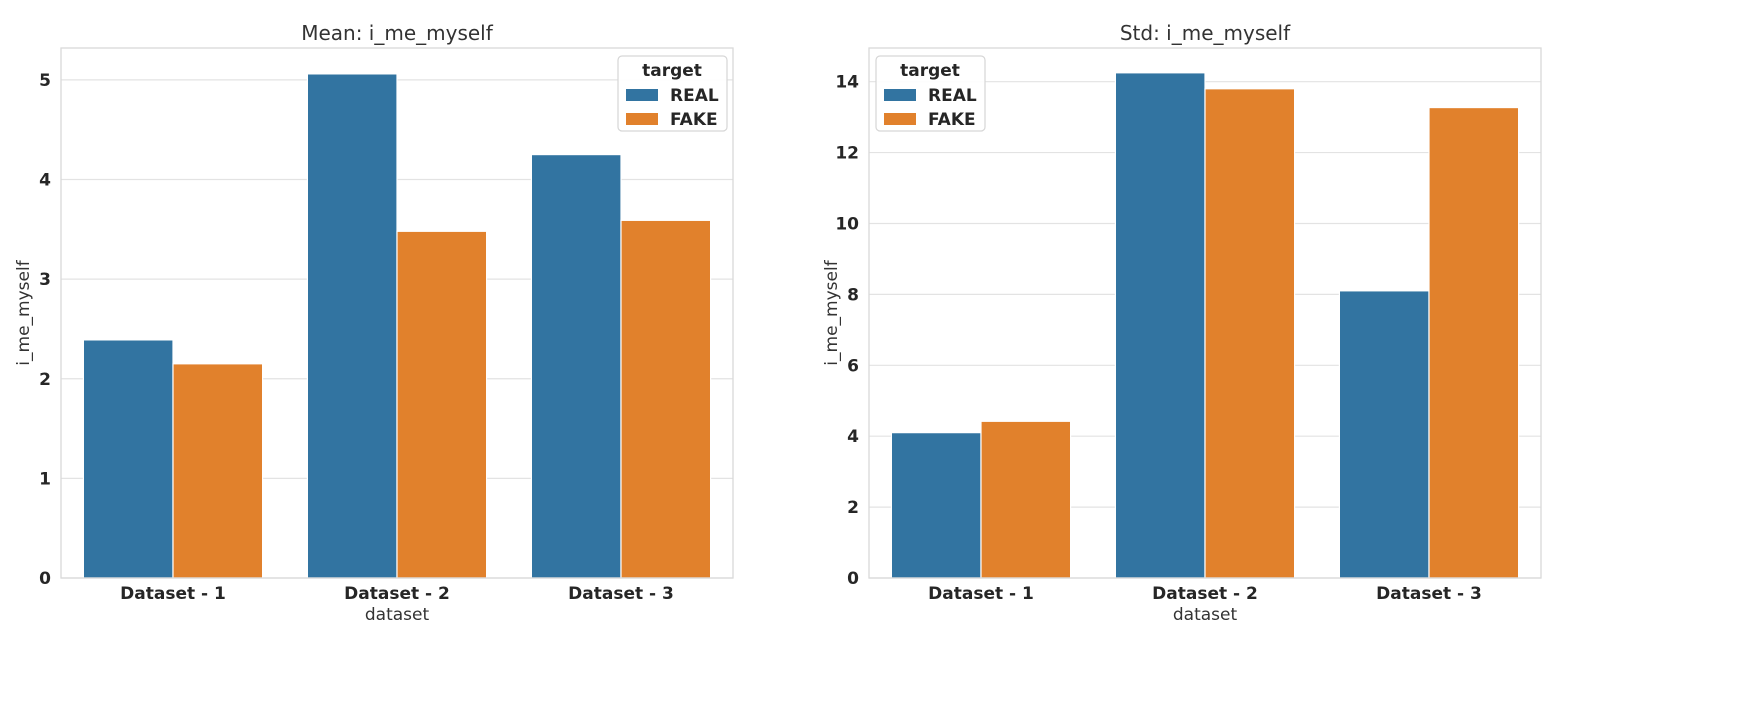  I want to click on y-tick-label: 8, so click(853, 295).